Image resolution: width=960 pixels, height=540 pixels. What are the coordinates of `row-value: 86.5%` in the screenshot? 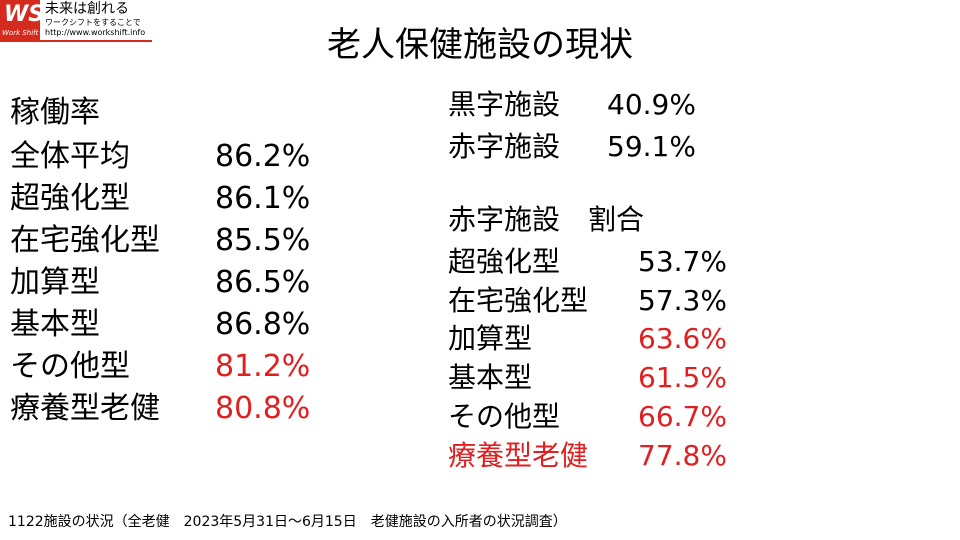 It's located at (263, 282).